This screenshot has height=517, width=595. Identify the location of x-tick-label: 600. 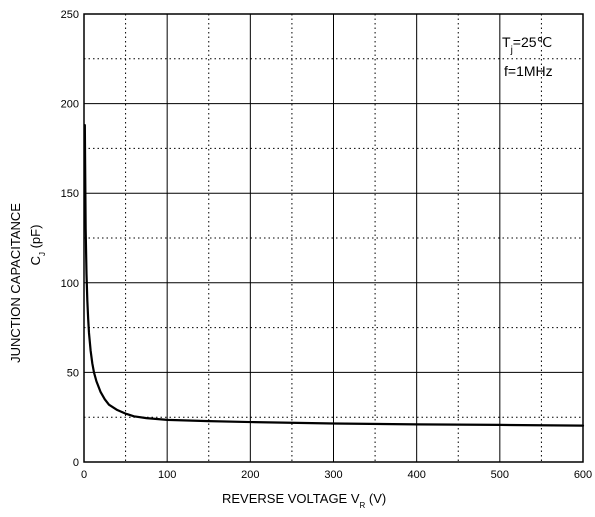
(583, 475).